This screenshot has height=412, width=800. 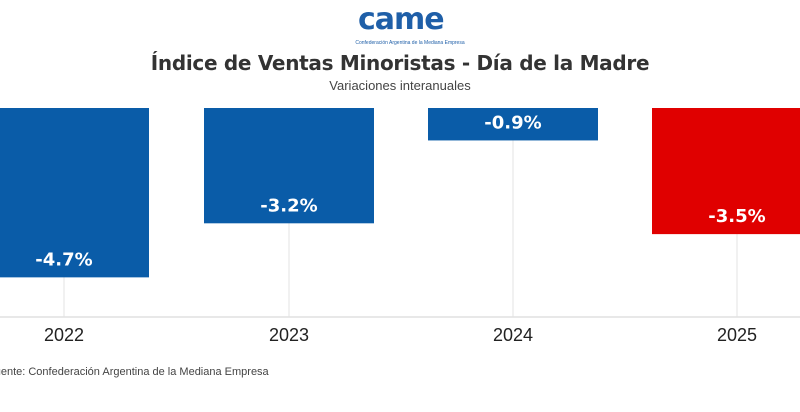 What do you see at coordinates (289, 335) in the screenshot?
I see `x-tick-label-2023: 2023` at bounding box center [289, 335].